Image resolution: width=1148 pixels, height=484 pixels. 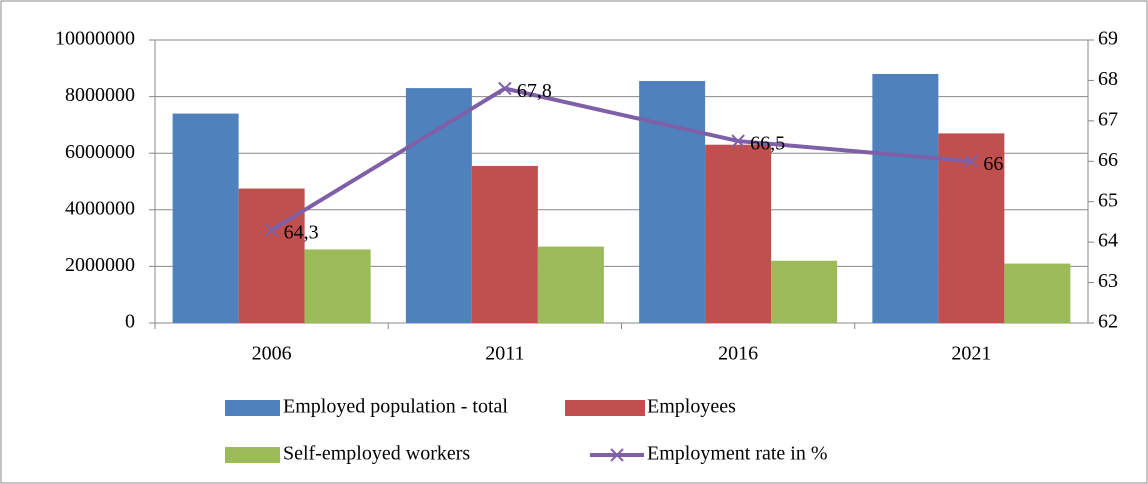 I want to click on y2-tick-label: 67, so click(x=1108, y=119).